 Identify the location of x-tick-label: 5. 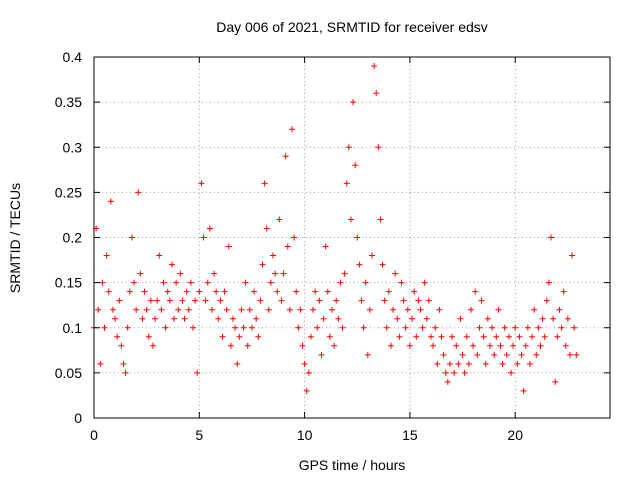
(199, 435).